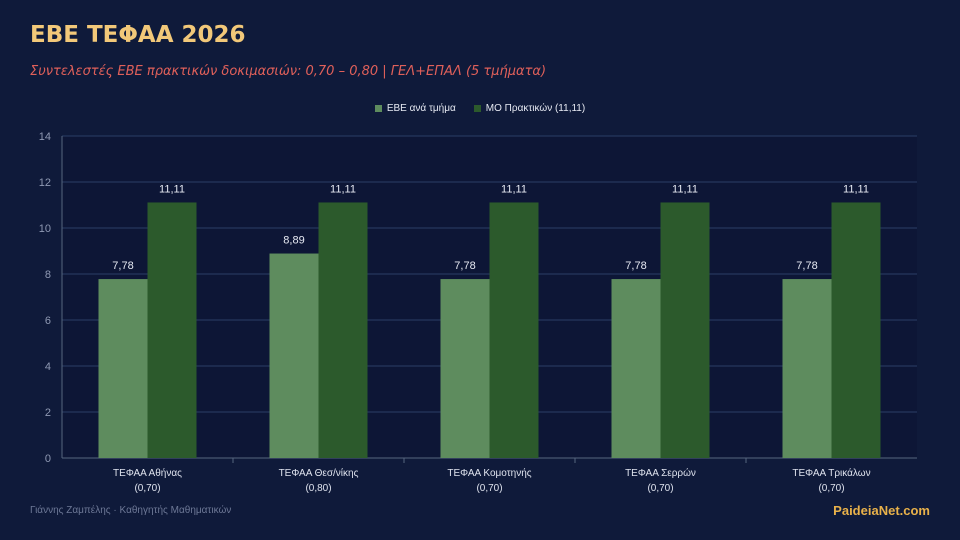  Describe the element at coordinates (48, 459) in the screenshot. I see `y-tick-label: 0` at that location.